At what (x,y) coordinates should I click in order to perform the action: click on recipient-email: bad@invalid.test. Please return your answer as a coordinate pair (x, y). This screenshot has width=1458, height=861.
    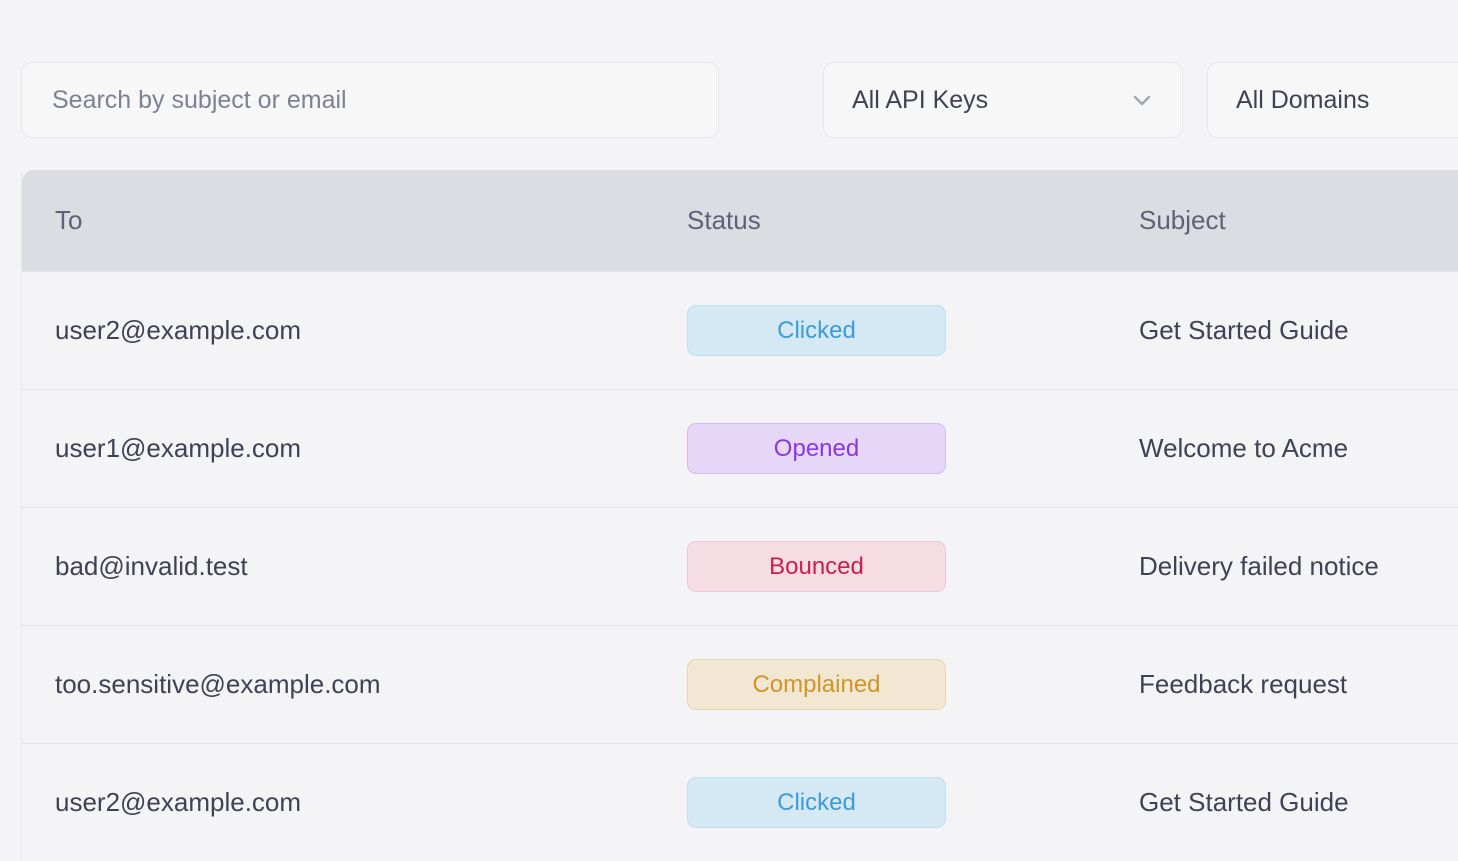
    Looking at the image, I should click on (151, 566).